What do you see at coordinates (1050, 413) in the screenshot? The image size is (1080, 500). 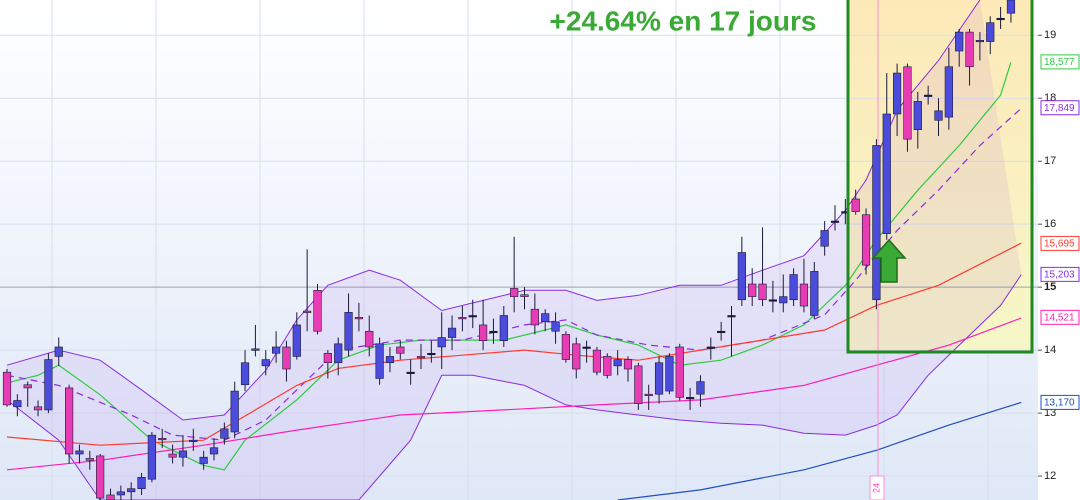 I see `y-tick-label: 13` at bounding box center [1050, 413].